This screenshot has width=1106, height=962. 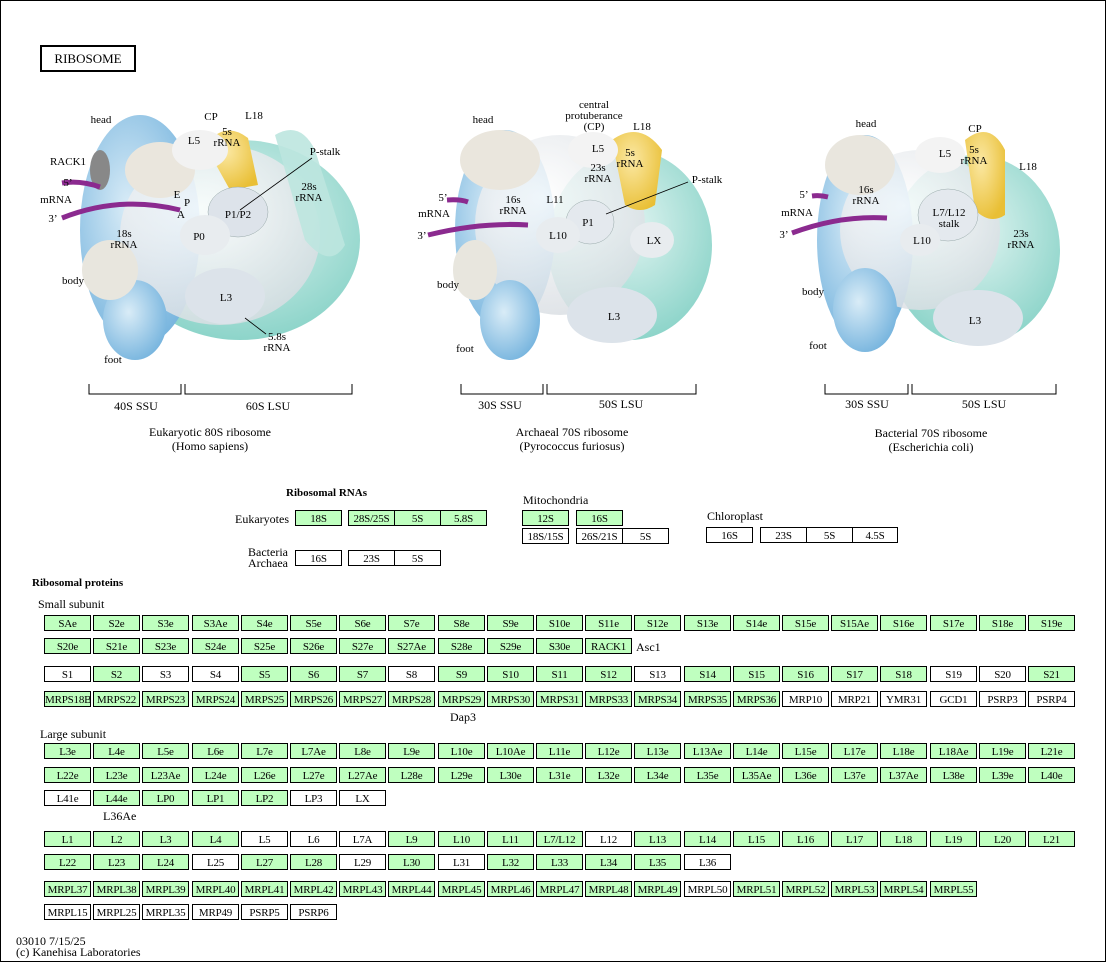 I want to click on ss-row3-19: S20, so click(x=1002, y=674).